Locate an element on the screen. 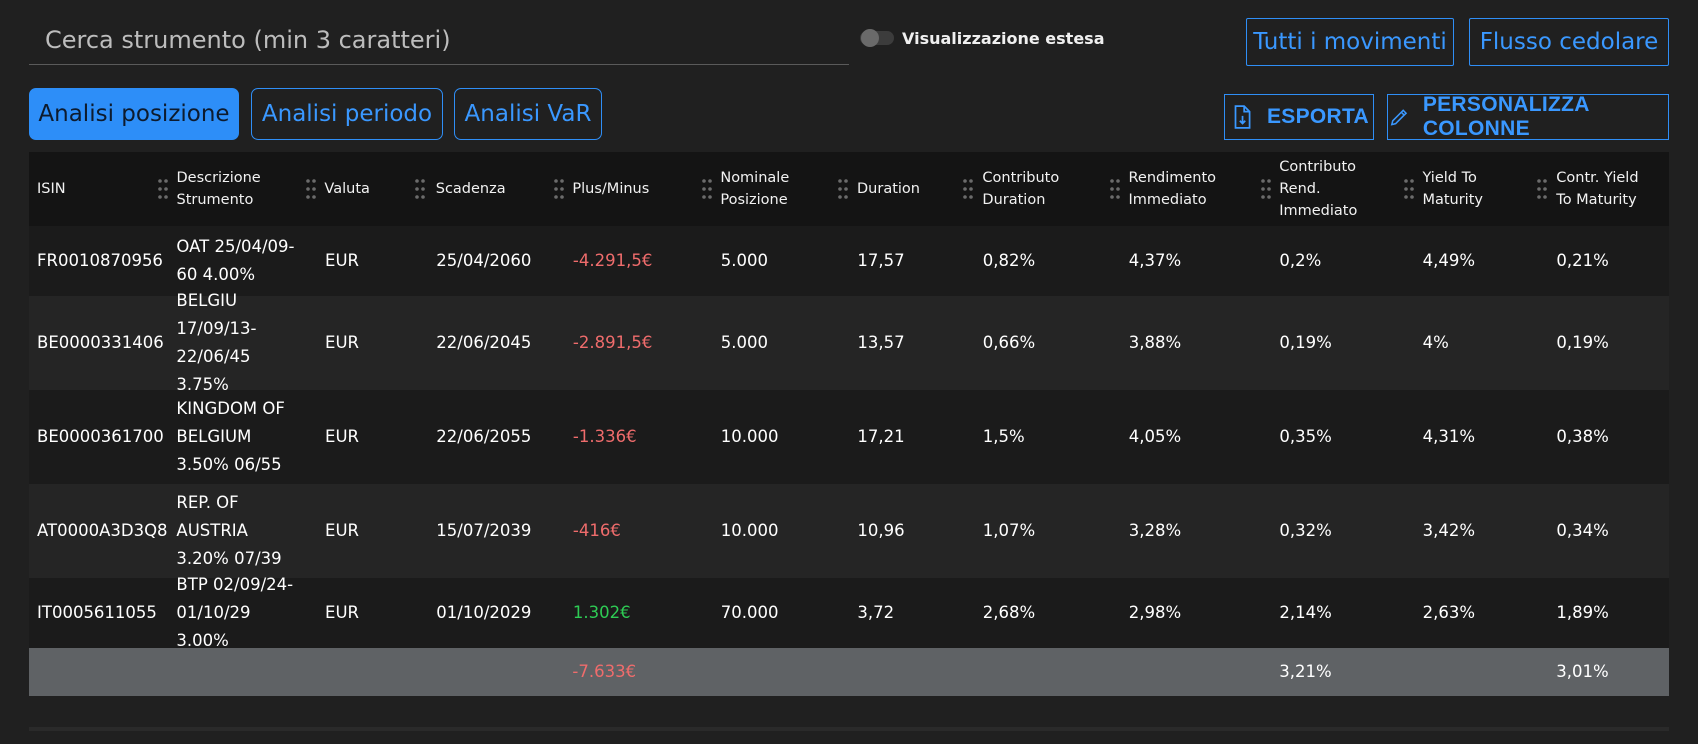  cell-contrib-duration: 1,07% is located at coordinates (1009, 530).